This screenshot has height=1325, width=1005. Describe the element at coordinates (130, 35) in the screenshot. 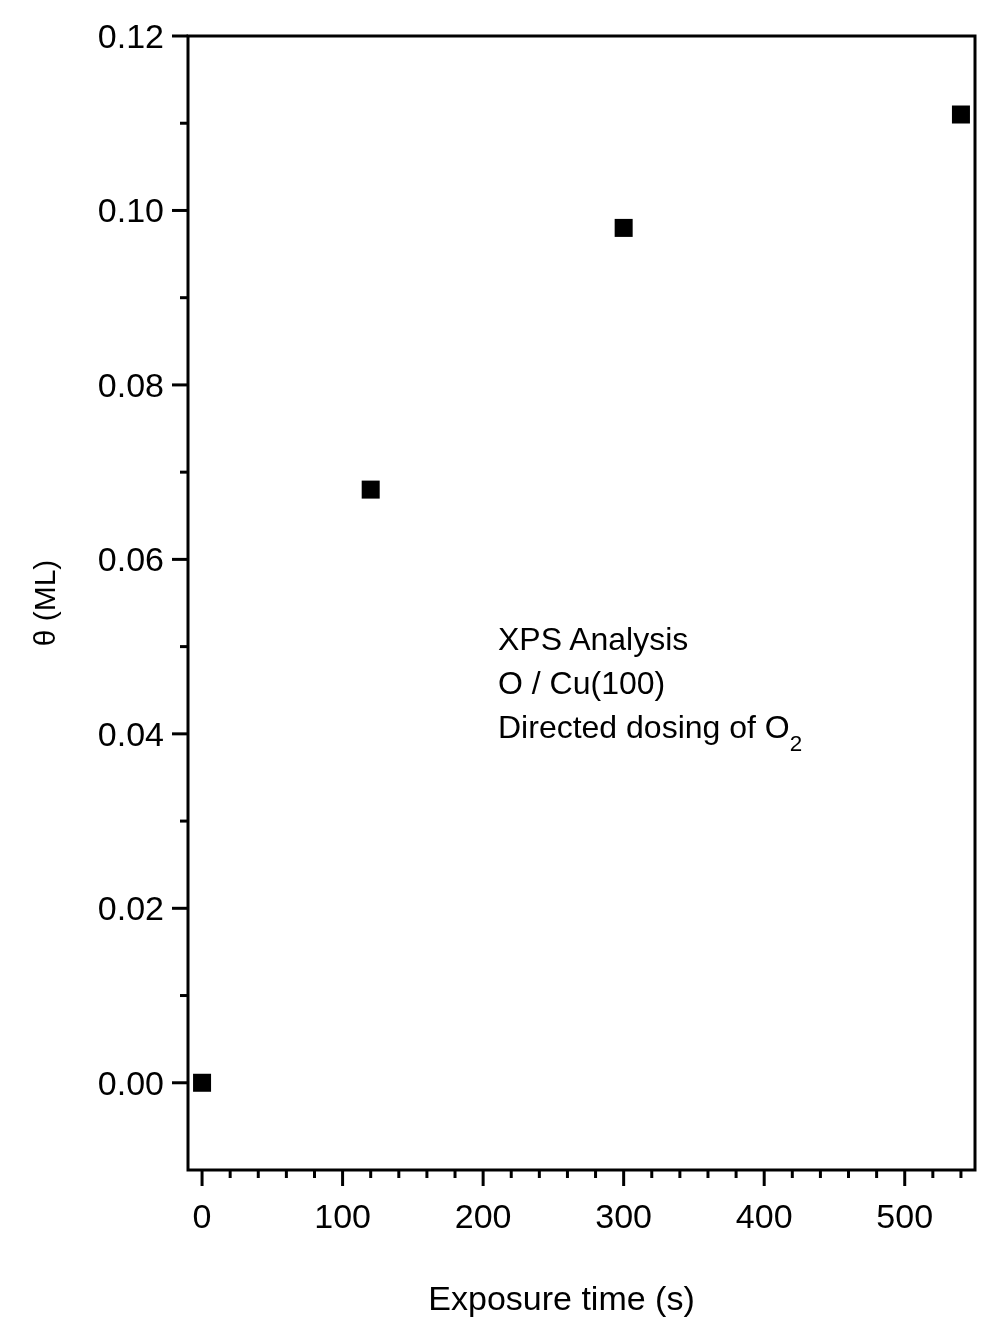

I see `y-tick-label: 0.12` at that location.